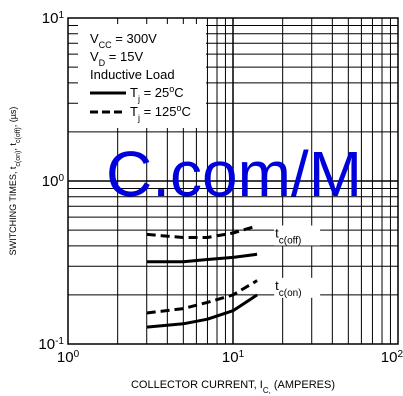 Image resolution: width=403 pixels, height=396 pixels. Describe the element at coordinates (288, 288) in the screenshot. I see `curve-label: tc(on)` at that location.